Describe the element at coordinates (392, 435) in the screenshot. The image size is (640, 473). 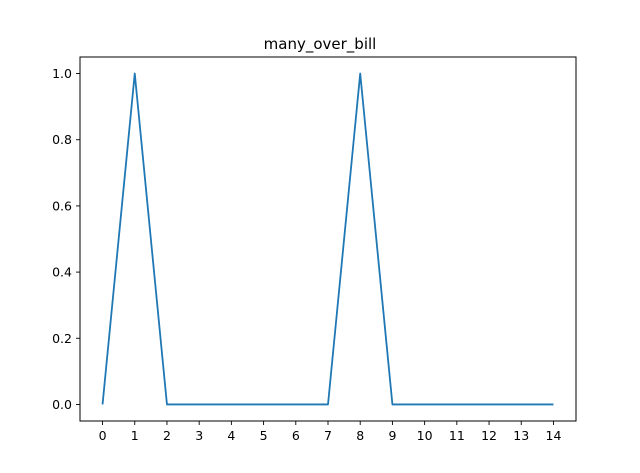
I see `x-tick-label: 9` at that location.